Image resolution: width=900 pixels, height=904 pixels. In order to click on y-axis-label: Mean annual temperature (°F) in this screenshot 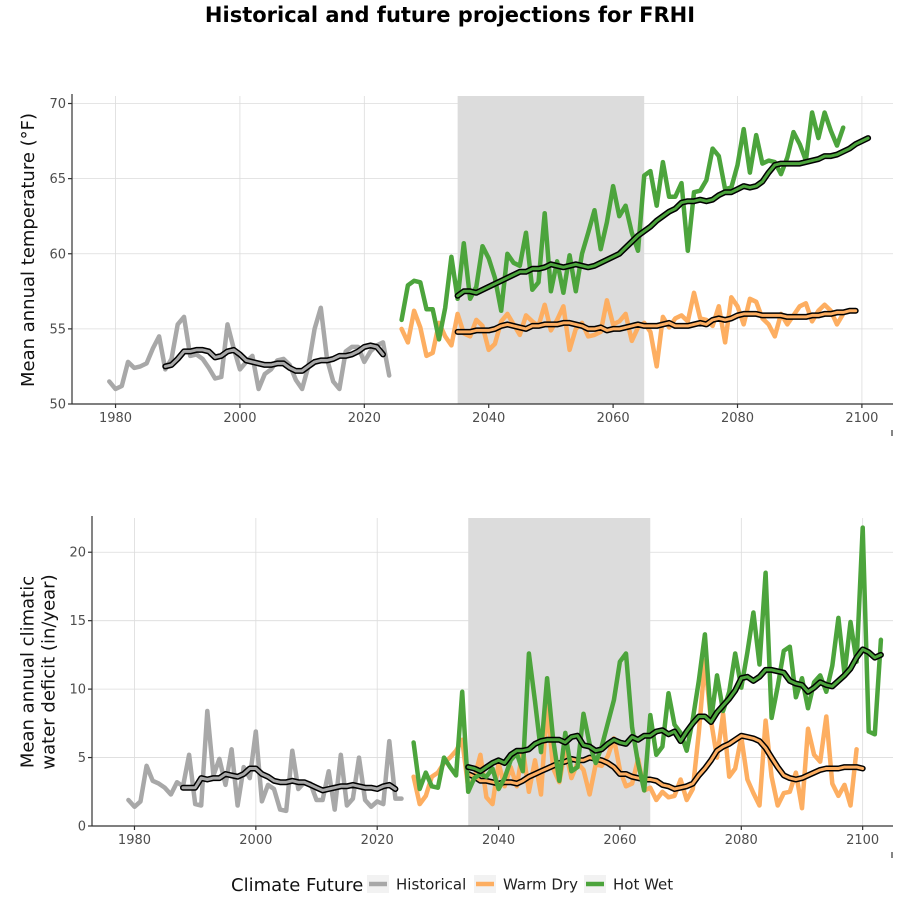, I will do `click(28, 250)`.